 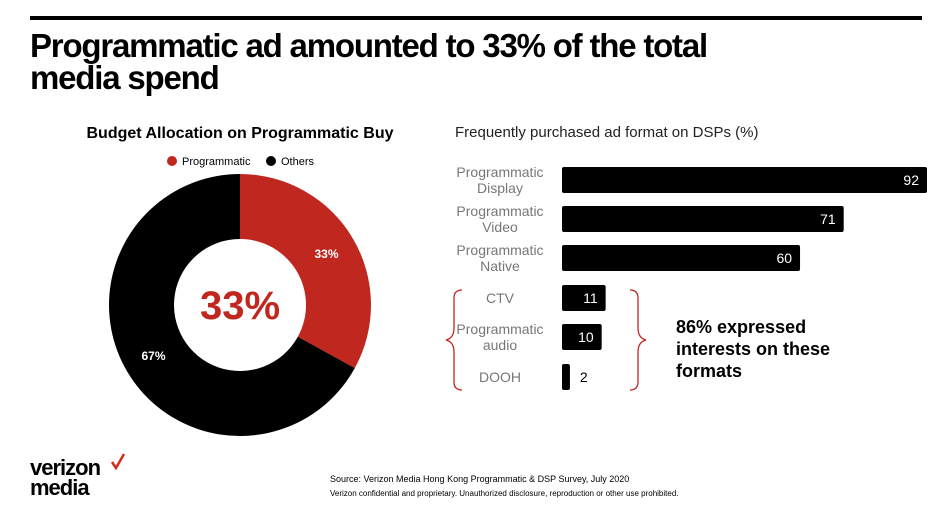 What do you see at coordinates (500, 298) in the screenshot?
I see `category-label: CTV` at bounding box center [500, 298].